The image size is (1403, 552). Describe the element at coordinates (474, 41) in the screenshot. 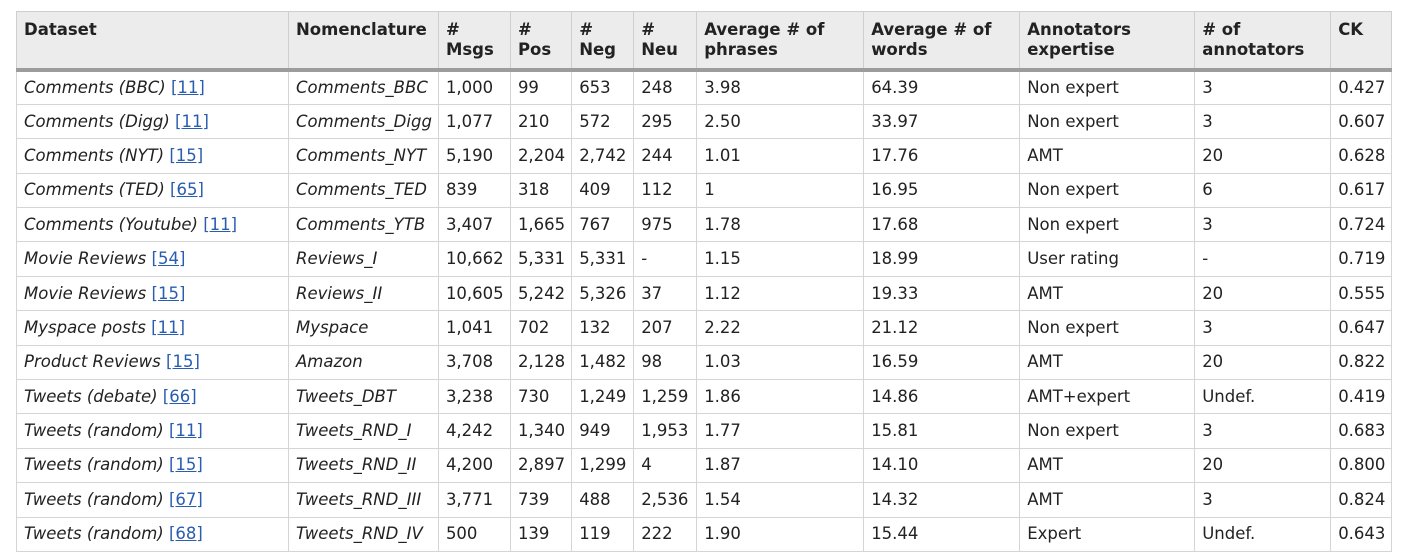

I see `header-msgs: # Msgs` at that location.